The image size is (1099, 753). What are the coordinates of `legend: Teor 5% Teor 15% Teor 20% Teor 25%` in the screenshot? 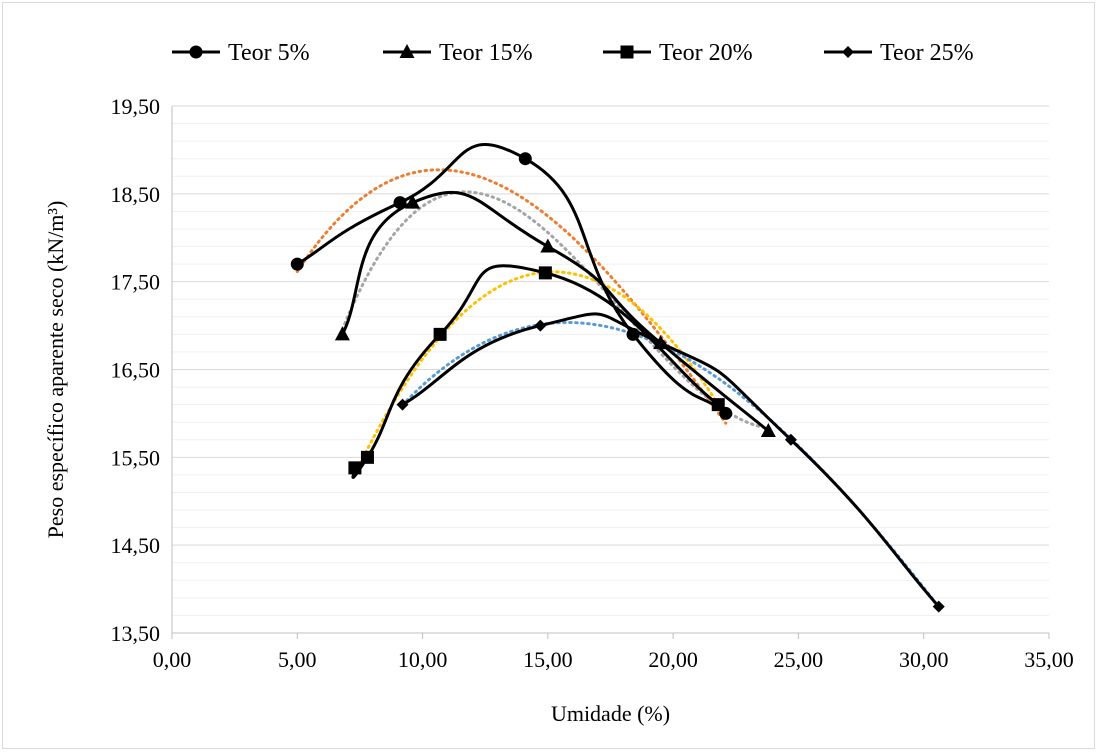 It's located at (573, 53).